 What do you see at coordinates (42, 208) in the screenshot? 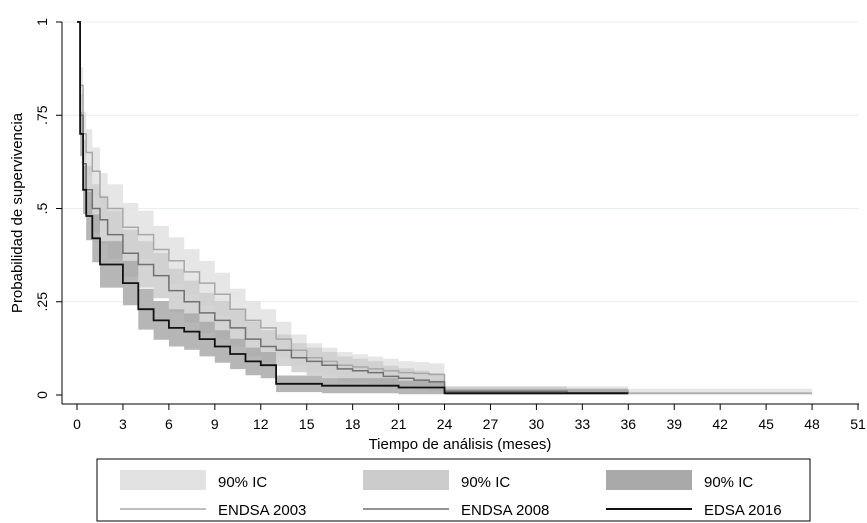
I see `y-tick-label: .5` at bounding box center [42, 208].